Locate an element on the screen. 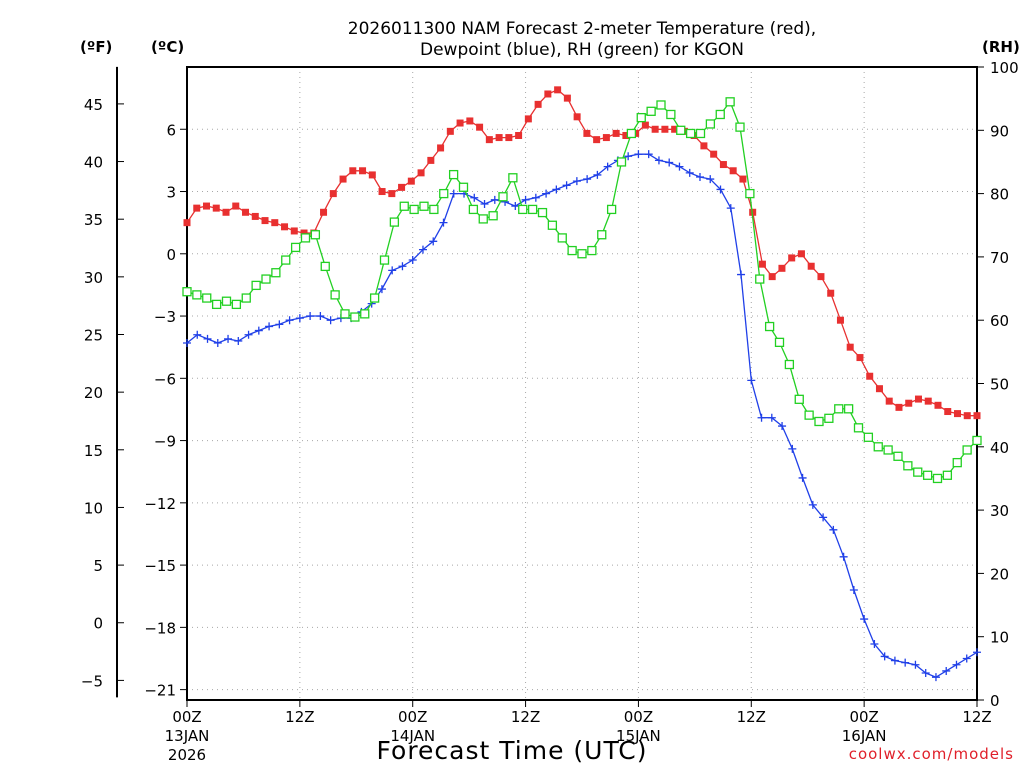 The width and height of the screenshot is (1024, 772). x-tick-date-label: 14JAN is located at coordinates (412, 736).